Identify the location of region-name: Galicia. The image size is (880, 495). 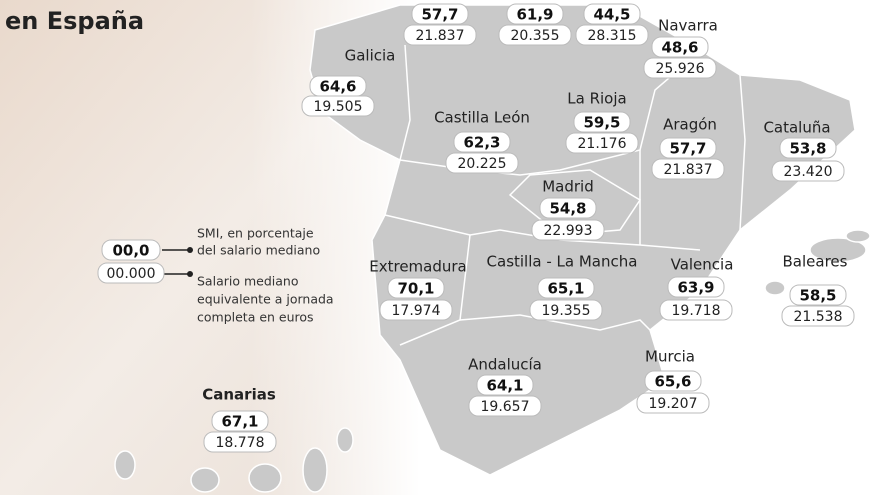
(370, 56).